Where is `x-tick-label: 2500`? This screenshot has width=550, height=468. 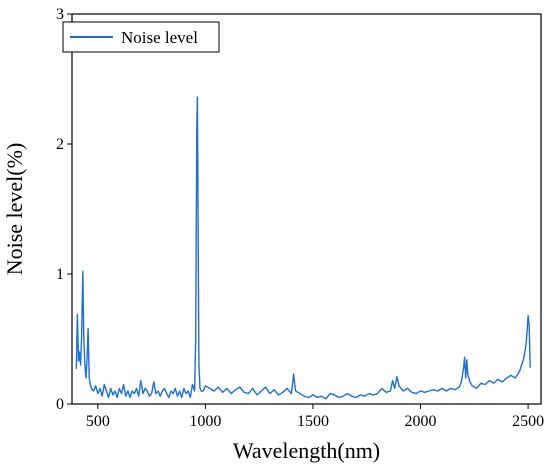 x-tick-label: 2500 is located at coordinates (528, 421).